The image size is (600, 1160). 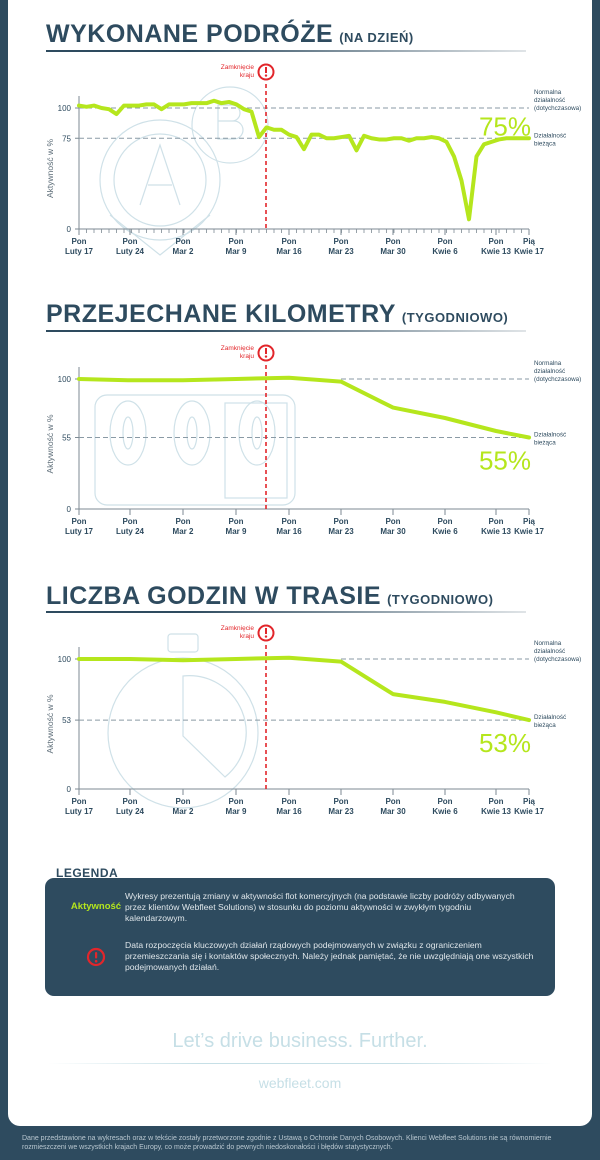 I want to click on x-tick-label: Luty 24, so click(x=130, y=531).